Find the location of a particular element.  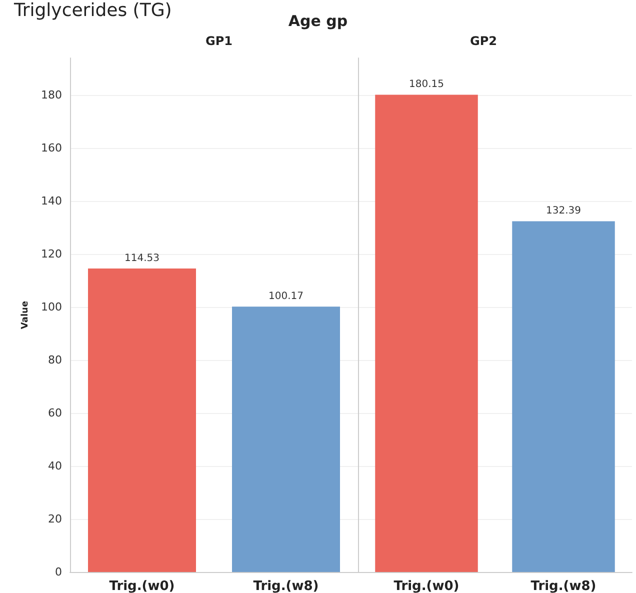

y-tick-label: 180 is located at coordinates (51, 95).